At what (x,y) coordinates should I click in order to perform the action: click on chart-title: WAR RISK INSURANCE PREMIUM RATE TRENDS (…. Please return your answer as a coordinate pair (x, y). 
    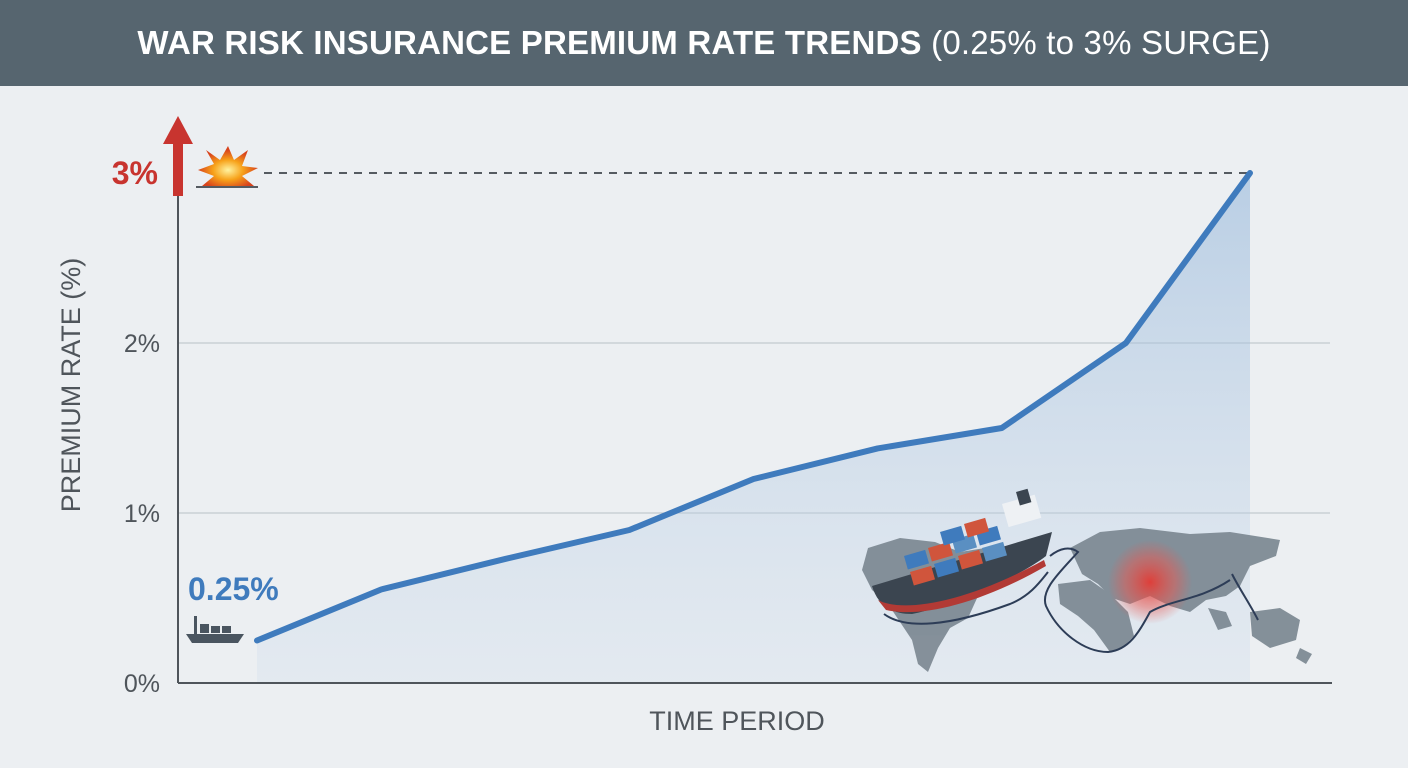
    Looking at the image, I should click on (703, 43).